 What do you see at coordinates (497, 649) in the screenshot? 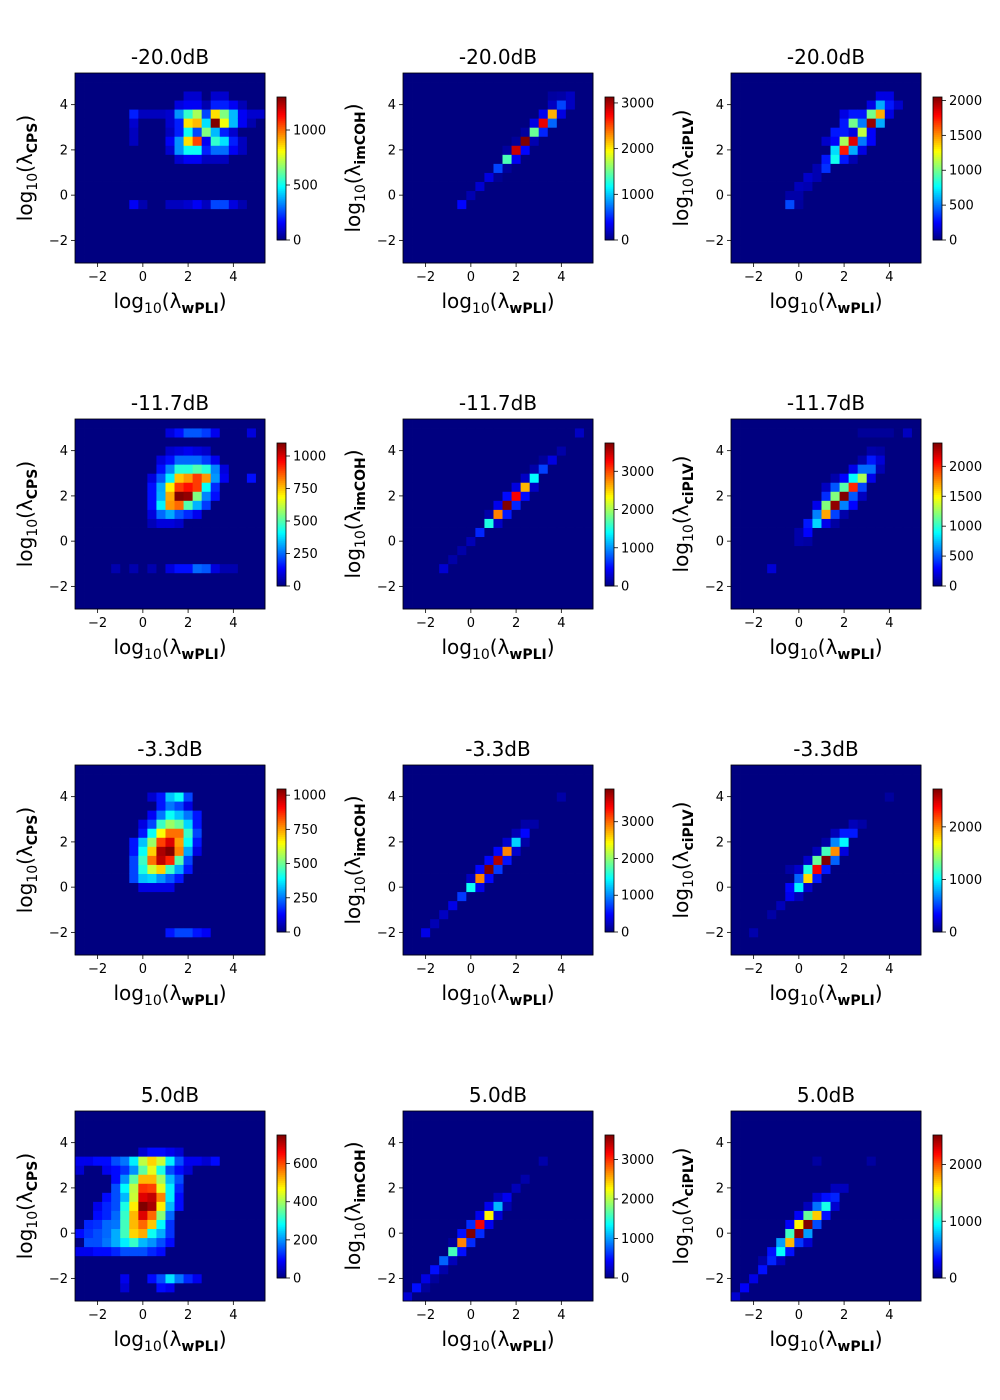
I see `x-axis-label: log10(λwPLI)` at bounding box center [497, 649].